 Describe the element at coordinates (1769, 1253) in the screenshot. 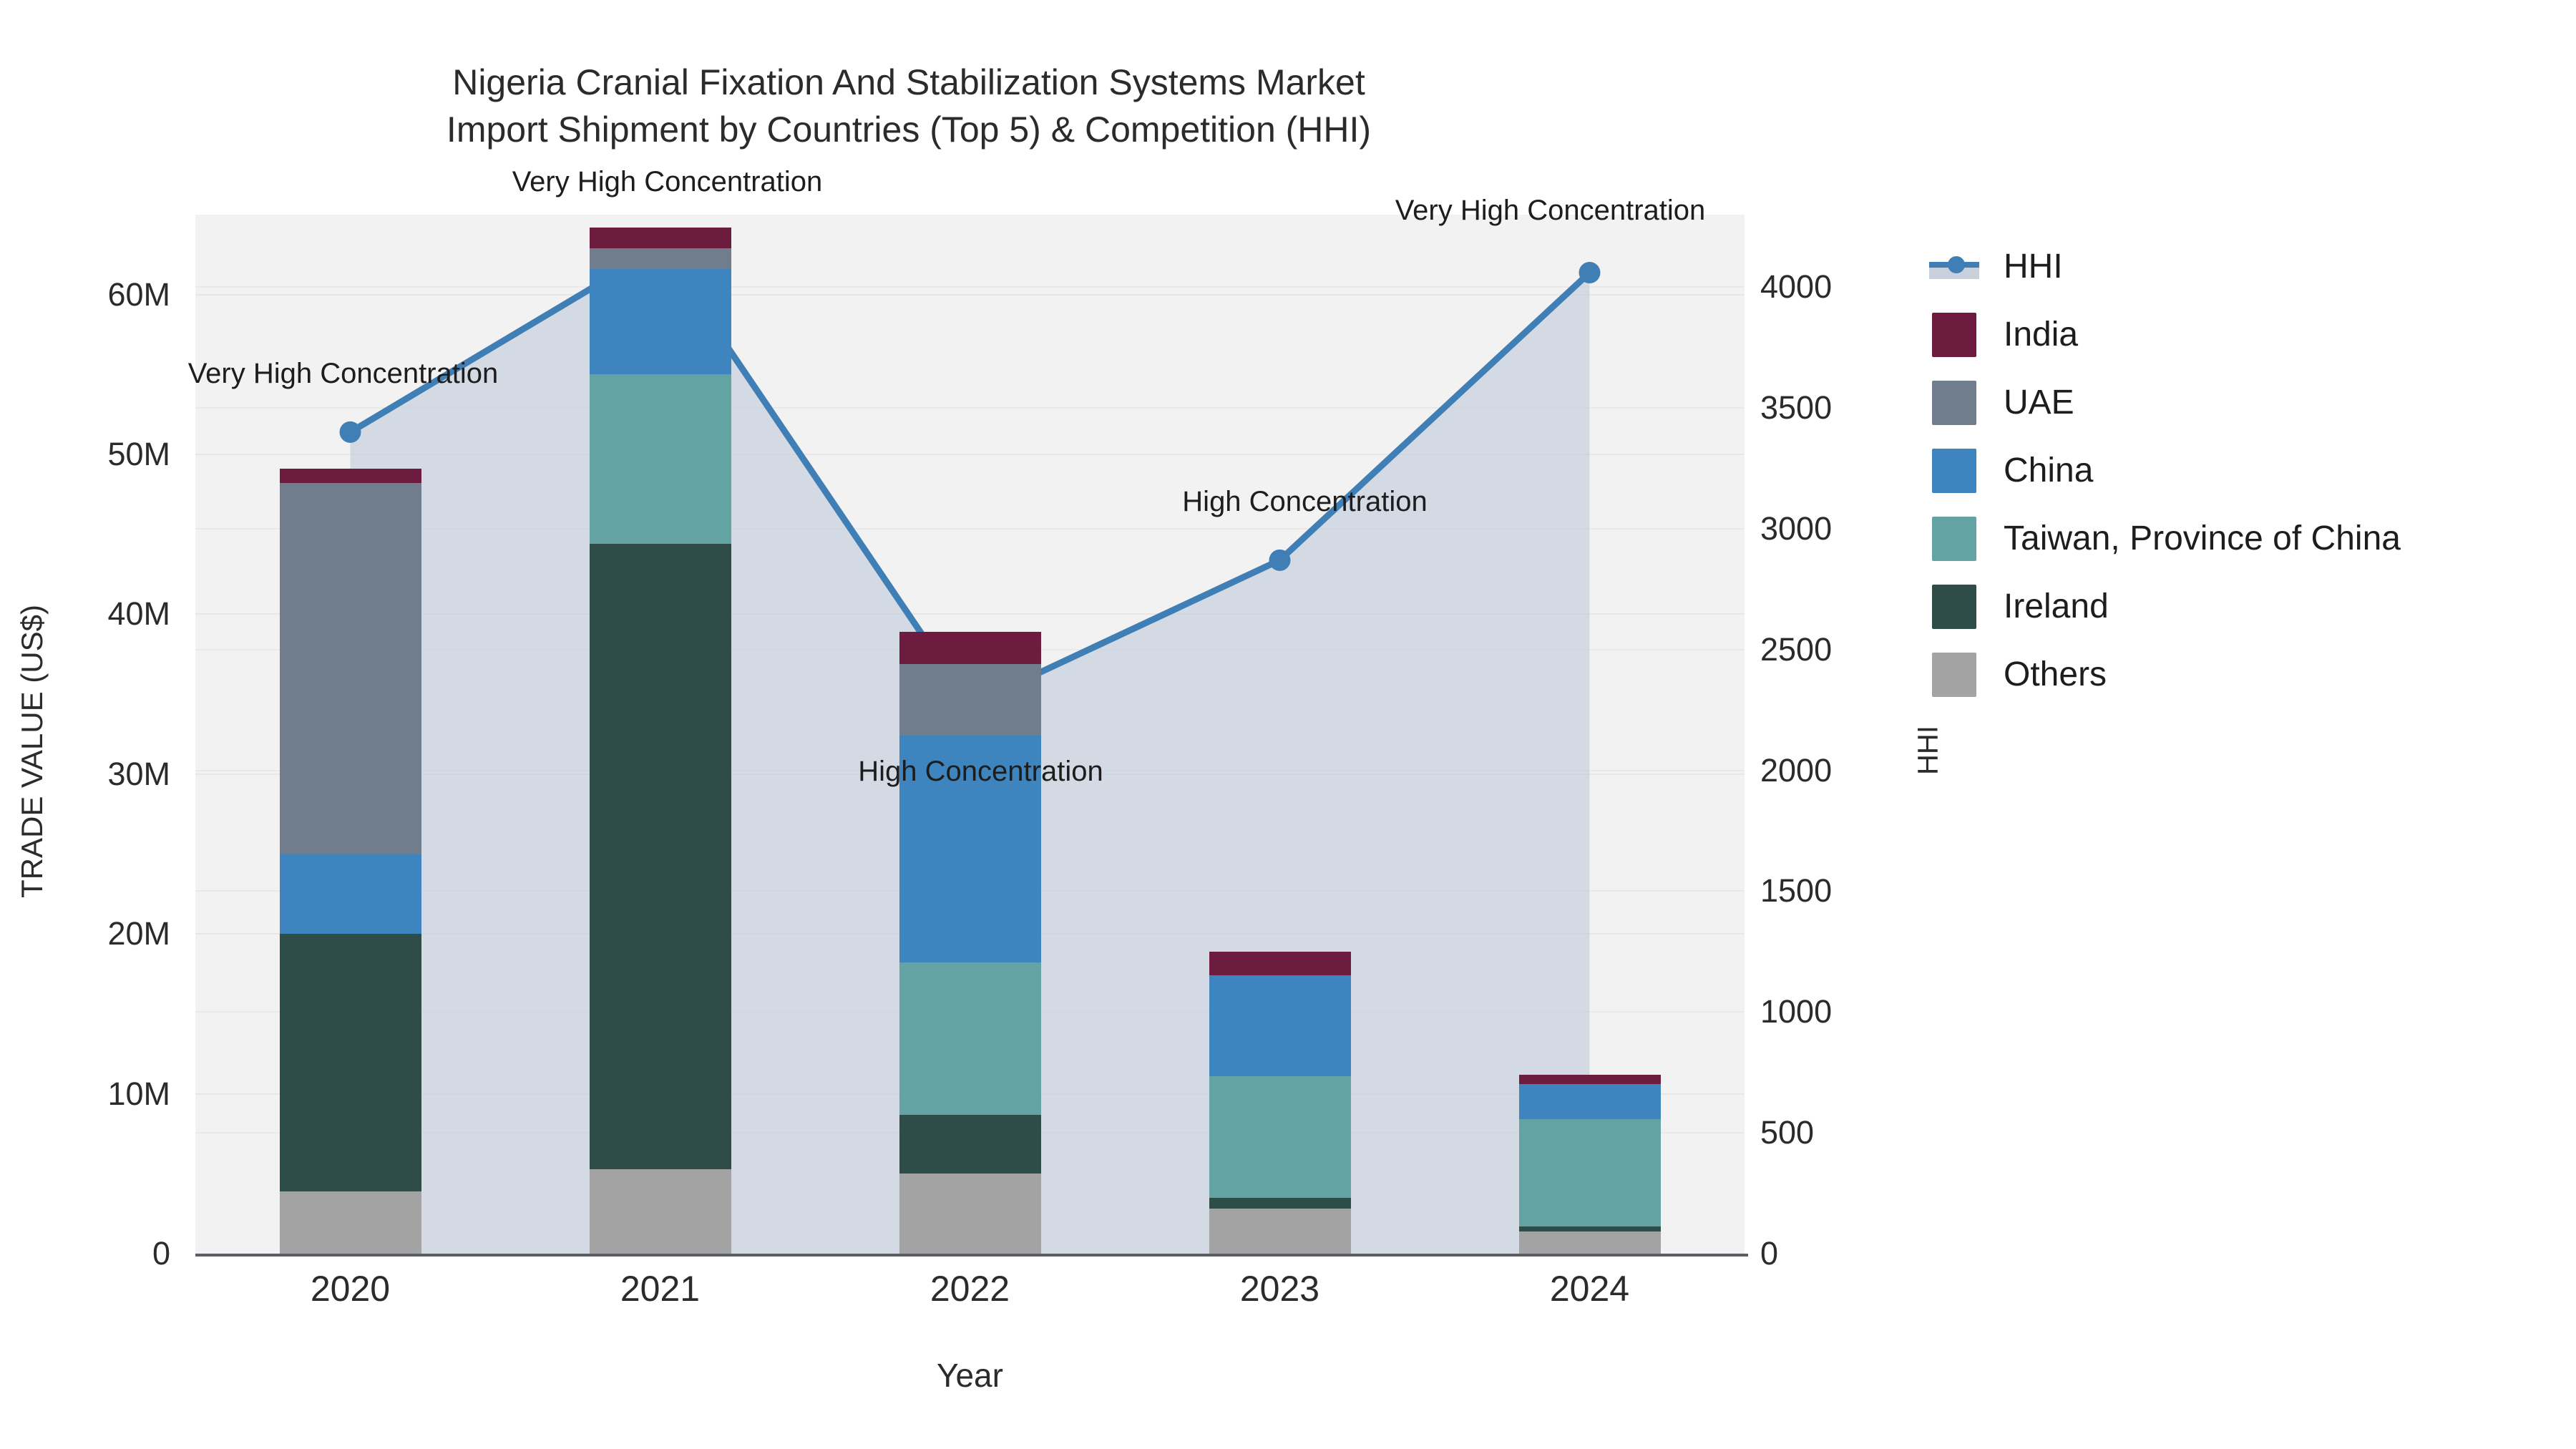

I see `y-tick-right: 0` at that location.